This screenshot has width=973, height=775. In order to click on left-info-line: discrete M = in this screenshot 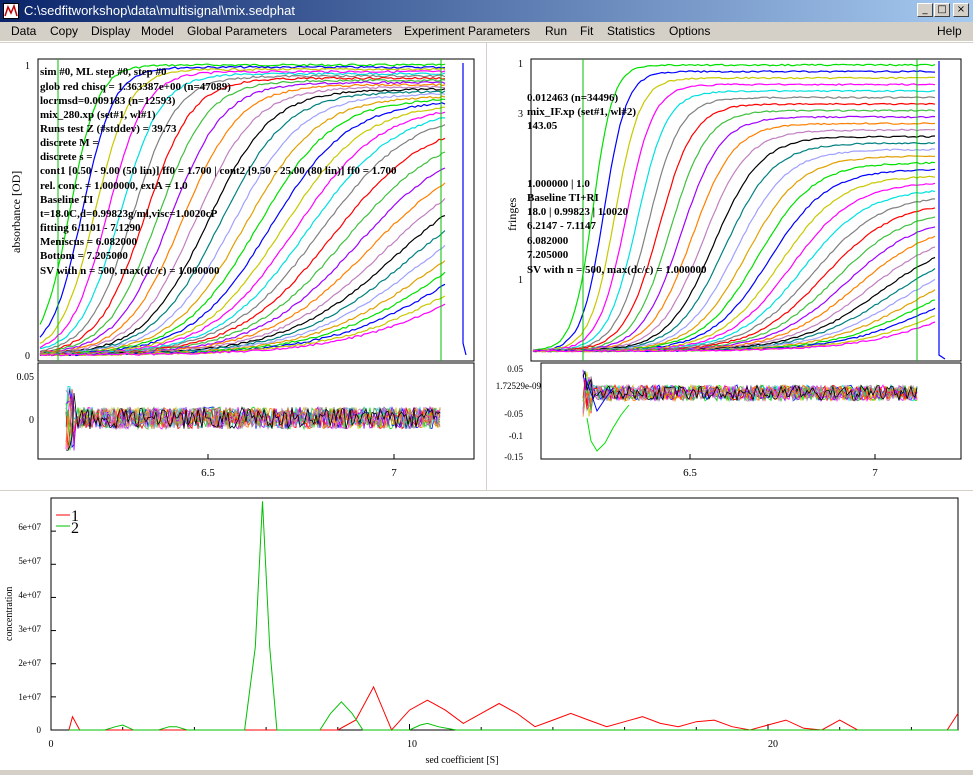, I will do `click(69, 143)`.